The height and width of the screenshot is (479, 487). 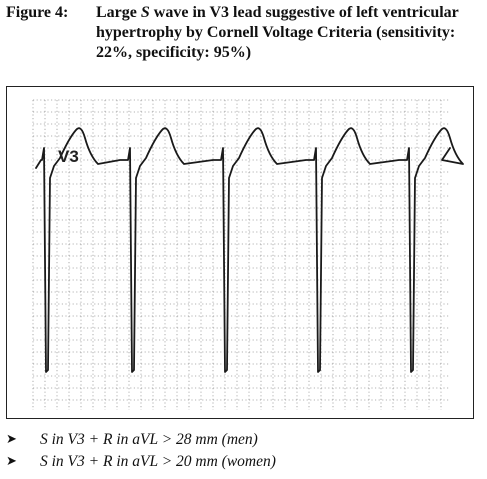 I want to click on criteria-item: ➤ S in V3 + R in aVL > 20 mm (women), so click(x=244, y=463).